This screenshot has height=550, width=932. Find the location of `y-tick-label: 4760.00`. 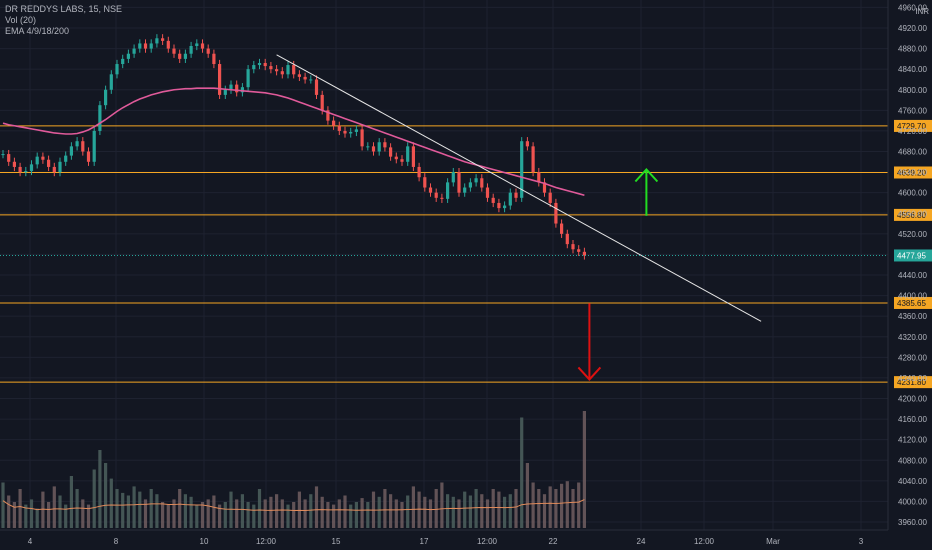

y-tick-label: 4760.00 is located at coordinates (912, 110).